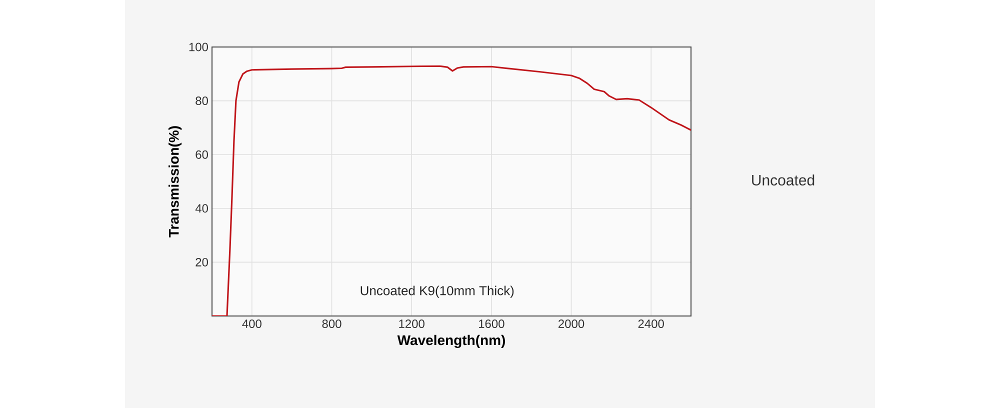 The width and height of the screenshot is (1000, 408). What do you see at coordinates (201, 208) in the screenshot?
I see `y-tick-label: 40` at bounding box center [201, 208].